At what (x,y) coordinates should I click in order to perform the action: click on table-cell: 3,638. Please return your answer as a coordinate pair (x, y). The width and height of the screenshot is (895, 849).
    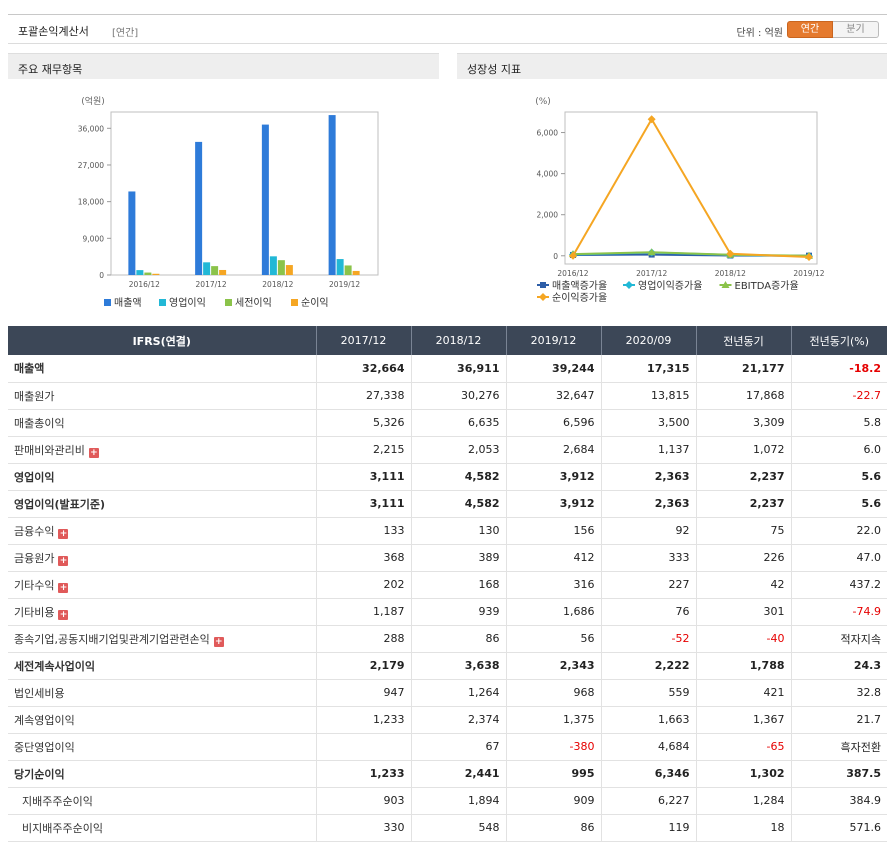
    Looking at the image, I should click on (459, 665).